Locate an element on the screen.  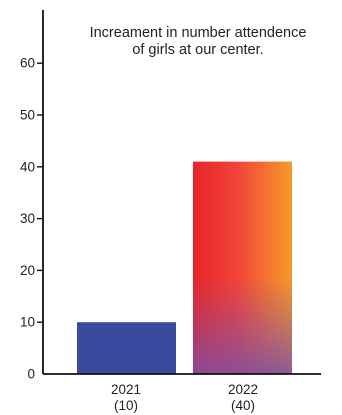
y-tick-label-30: 30 is located at coordinates (27, 218).